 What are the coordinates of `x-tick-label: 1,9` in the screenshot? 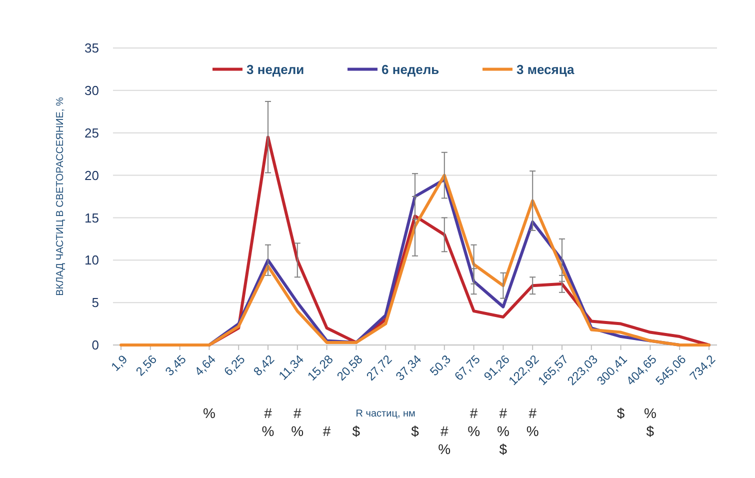 It's located at (119, 363).